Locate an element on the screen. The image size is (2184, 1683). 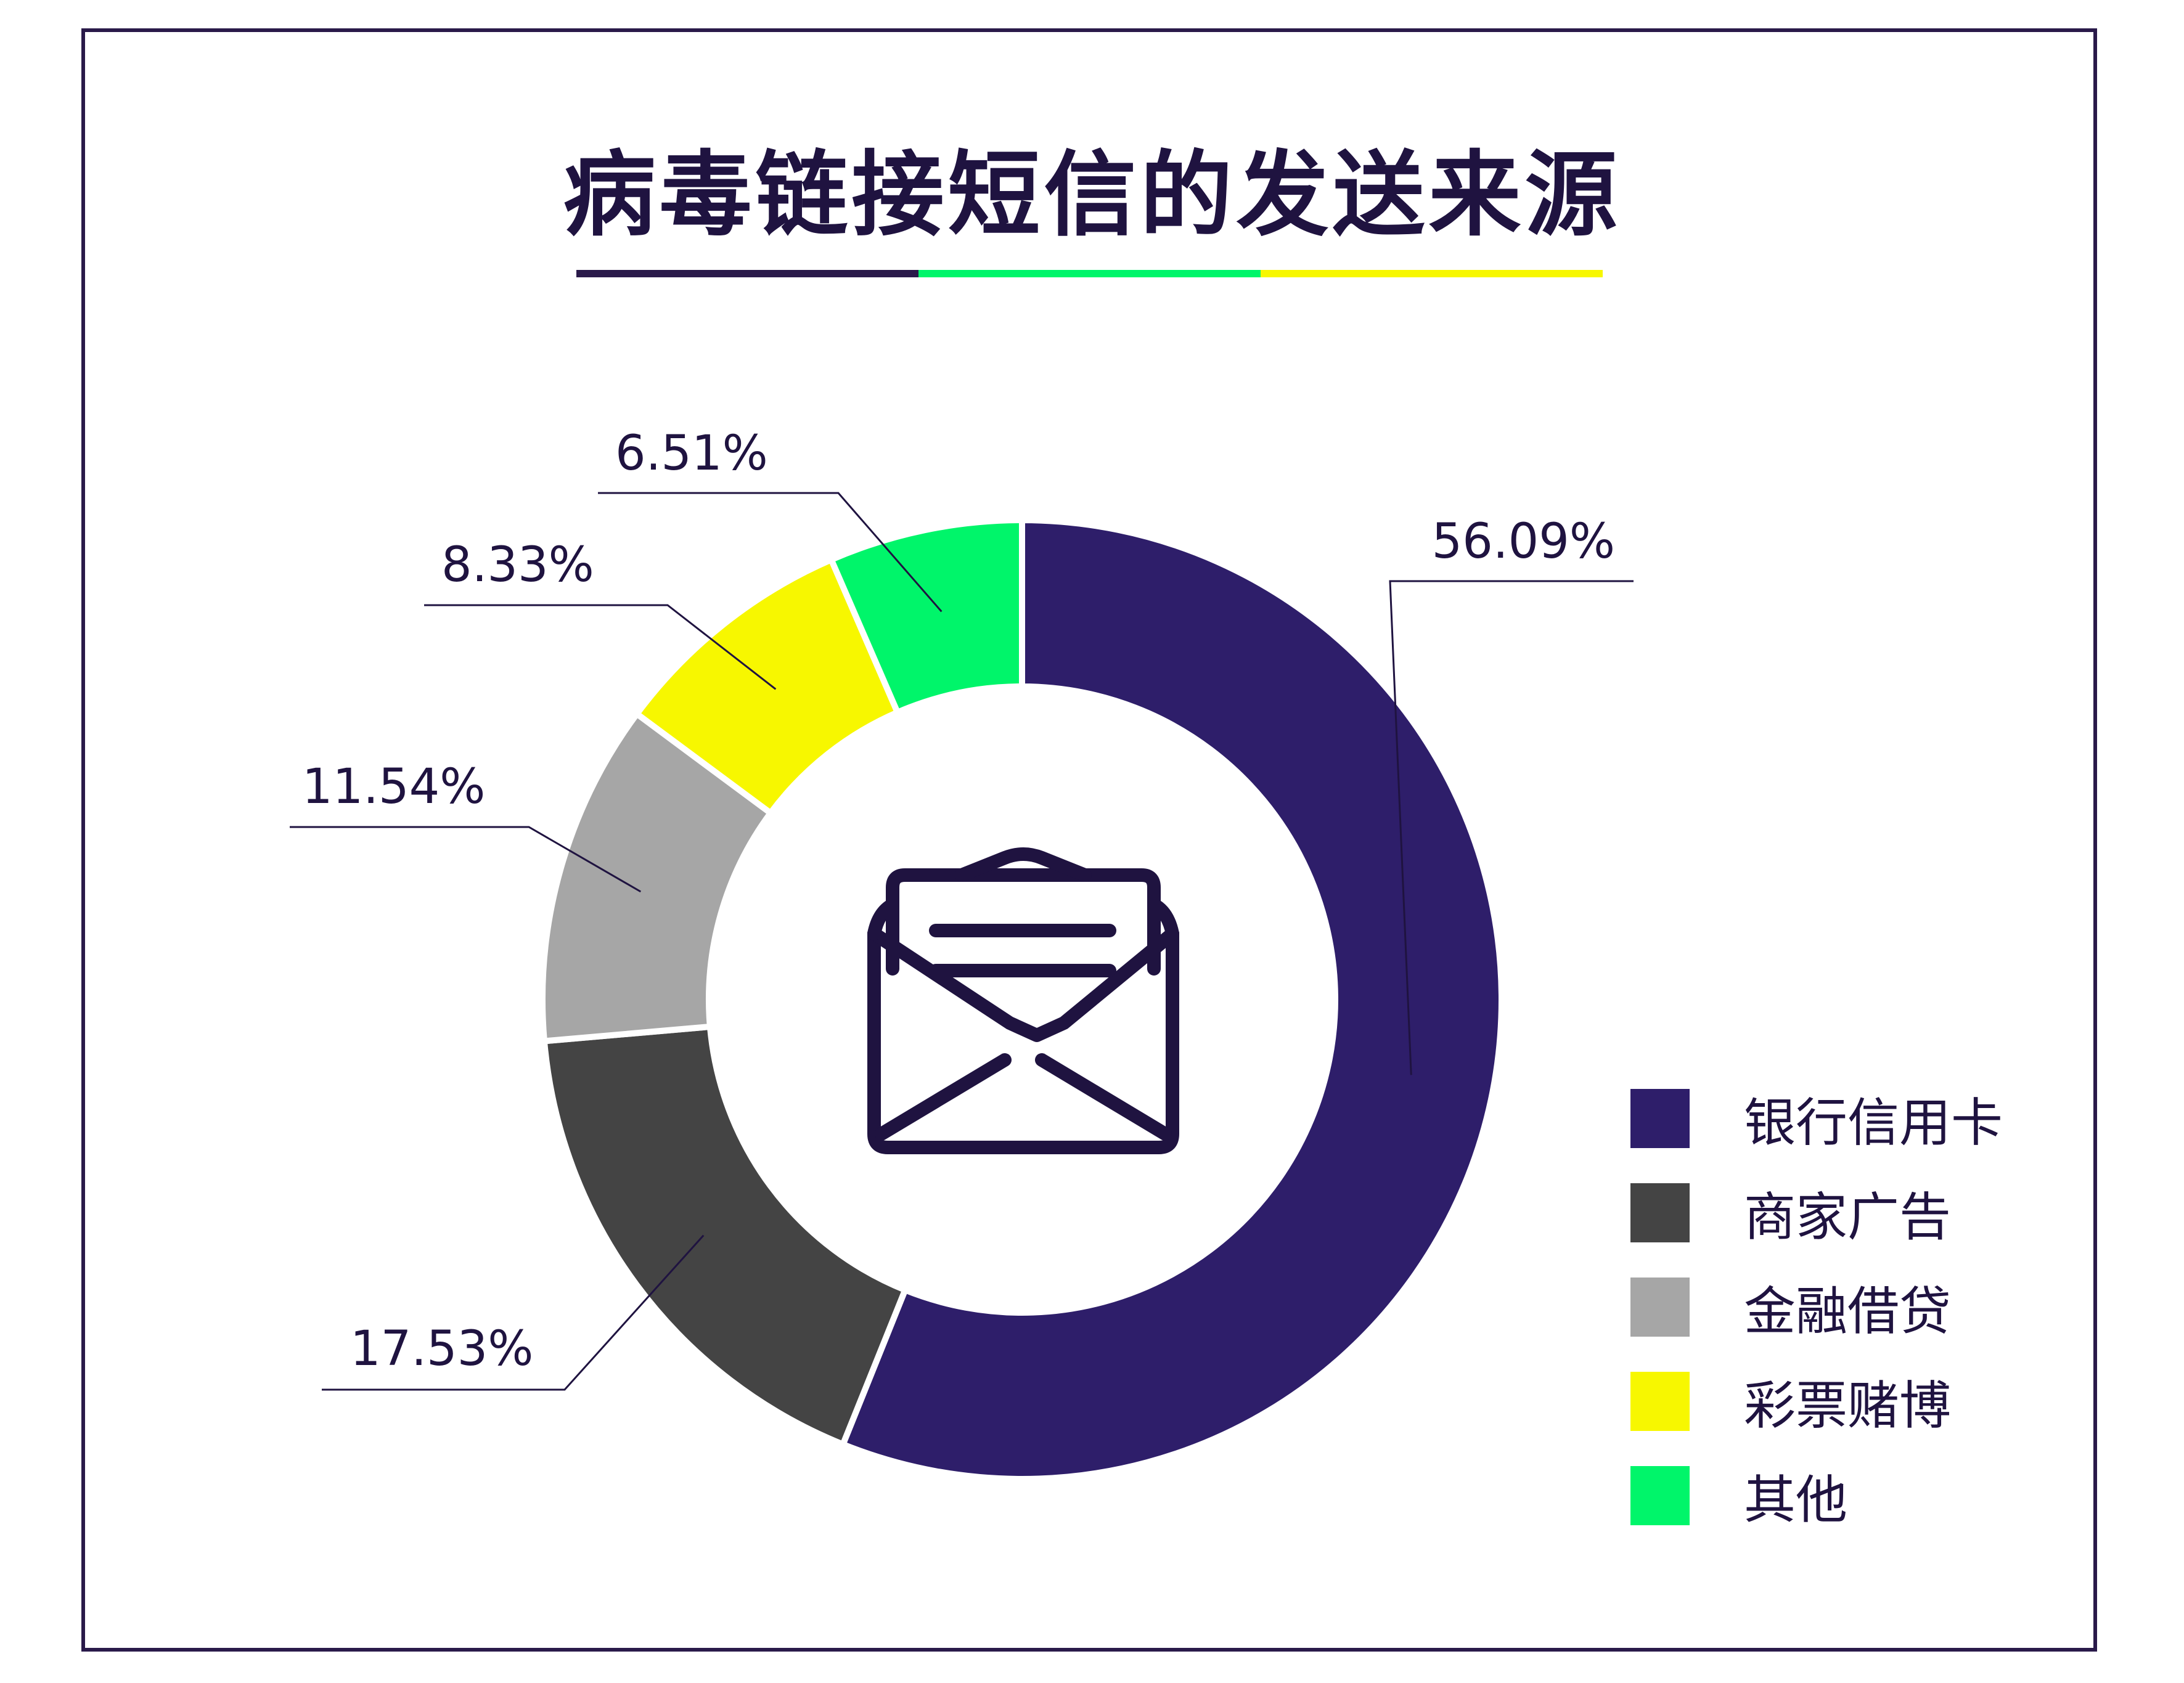
value-label-5: 6.51% is located at coordinates (691, 453).